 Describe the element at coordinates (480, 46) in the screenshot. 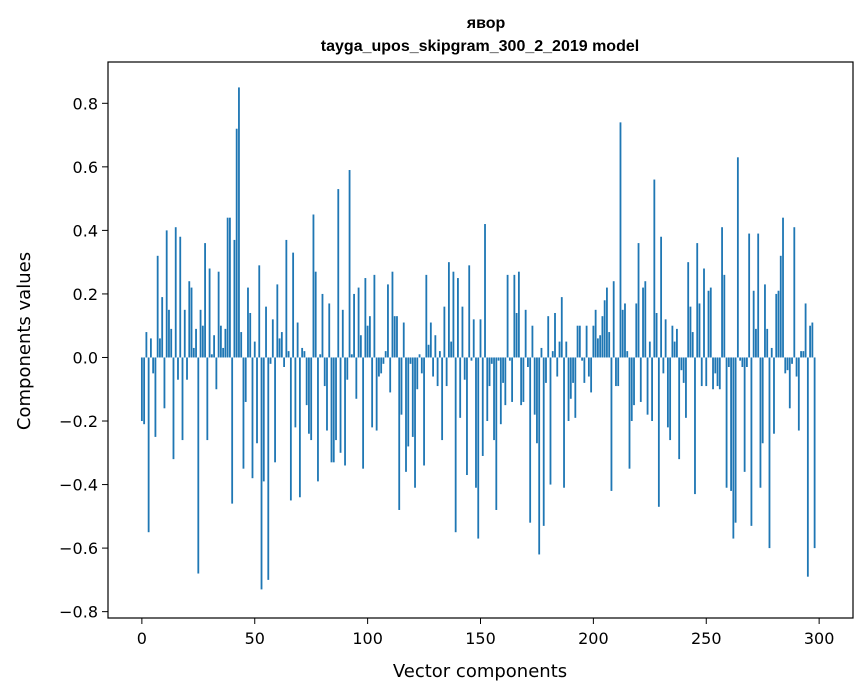

I see `chart-subtitle: tayga_upos_skipgram_300_2_2019 model` at that location.